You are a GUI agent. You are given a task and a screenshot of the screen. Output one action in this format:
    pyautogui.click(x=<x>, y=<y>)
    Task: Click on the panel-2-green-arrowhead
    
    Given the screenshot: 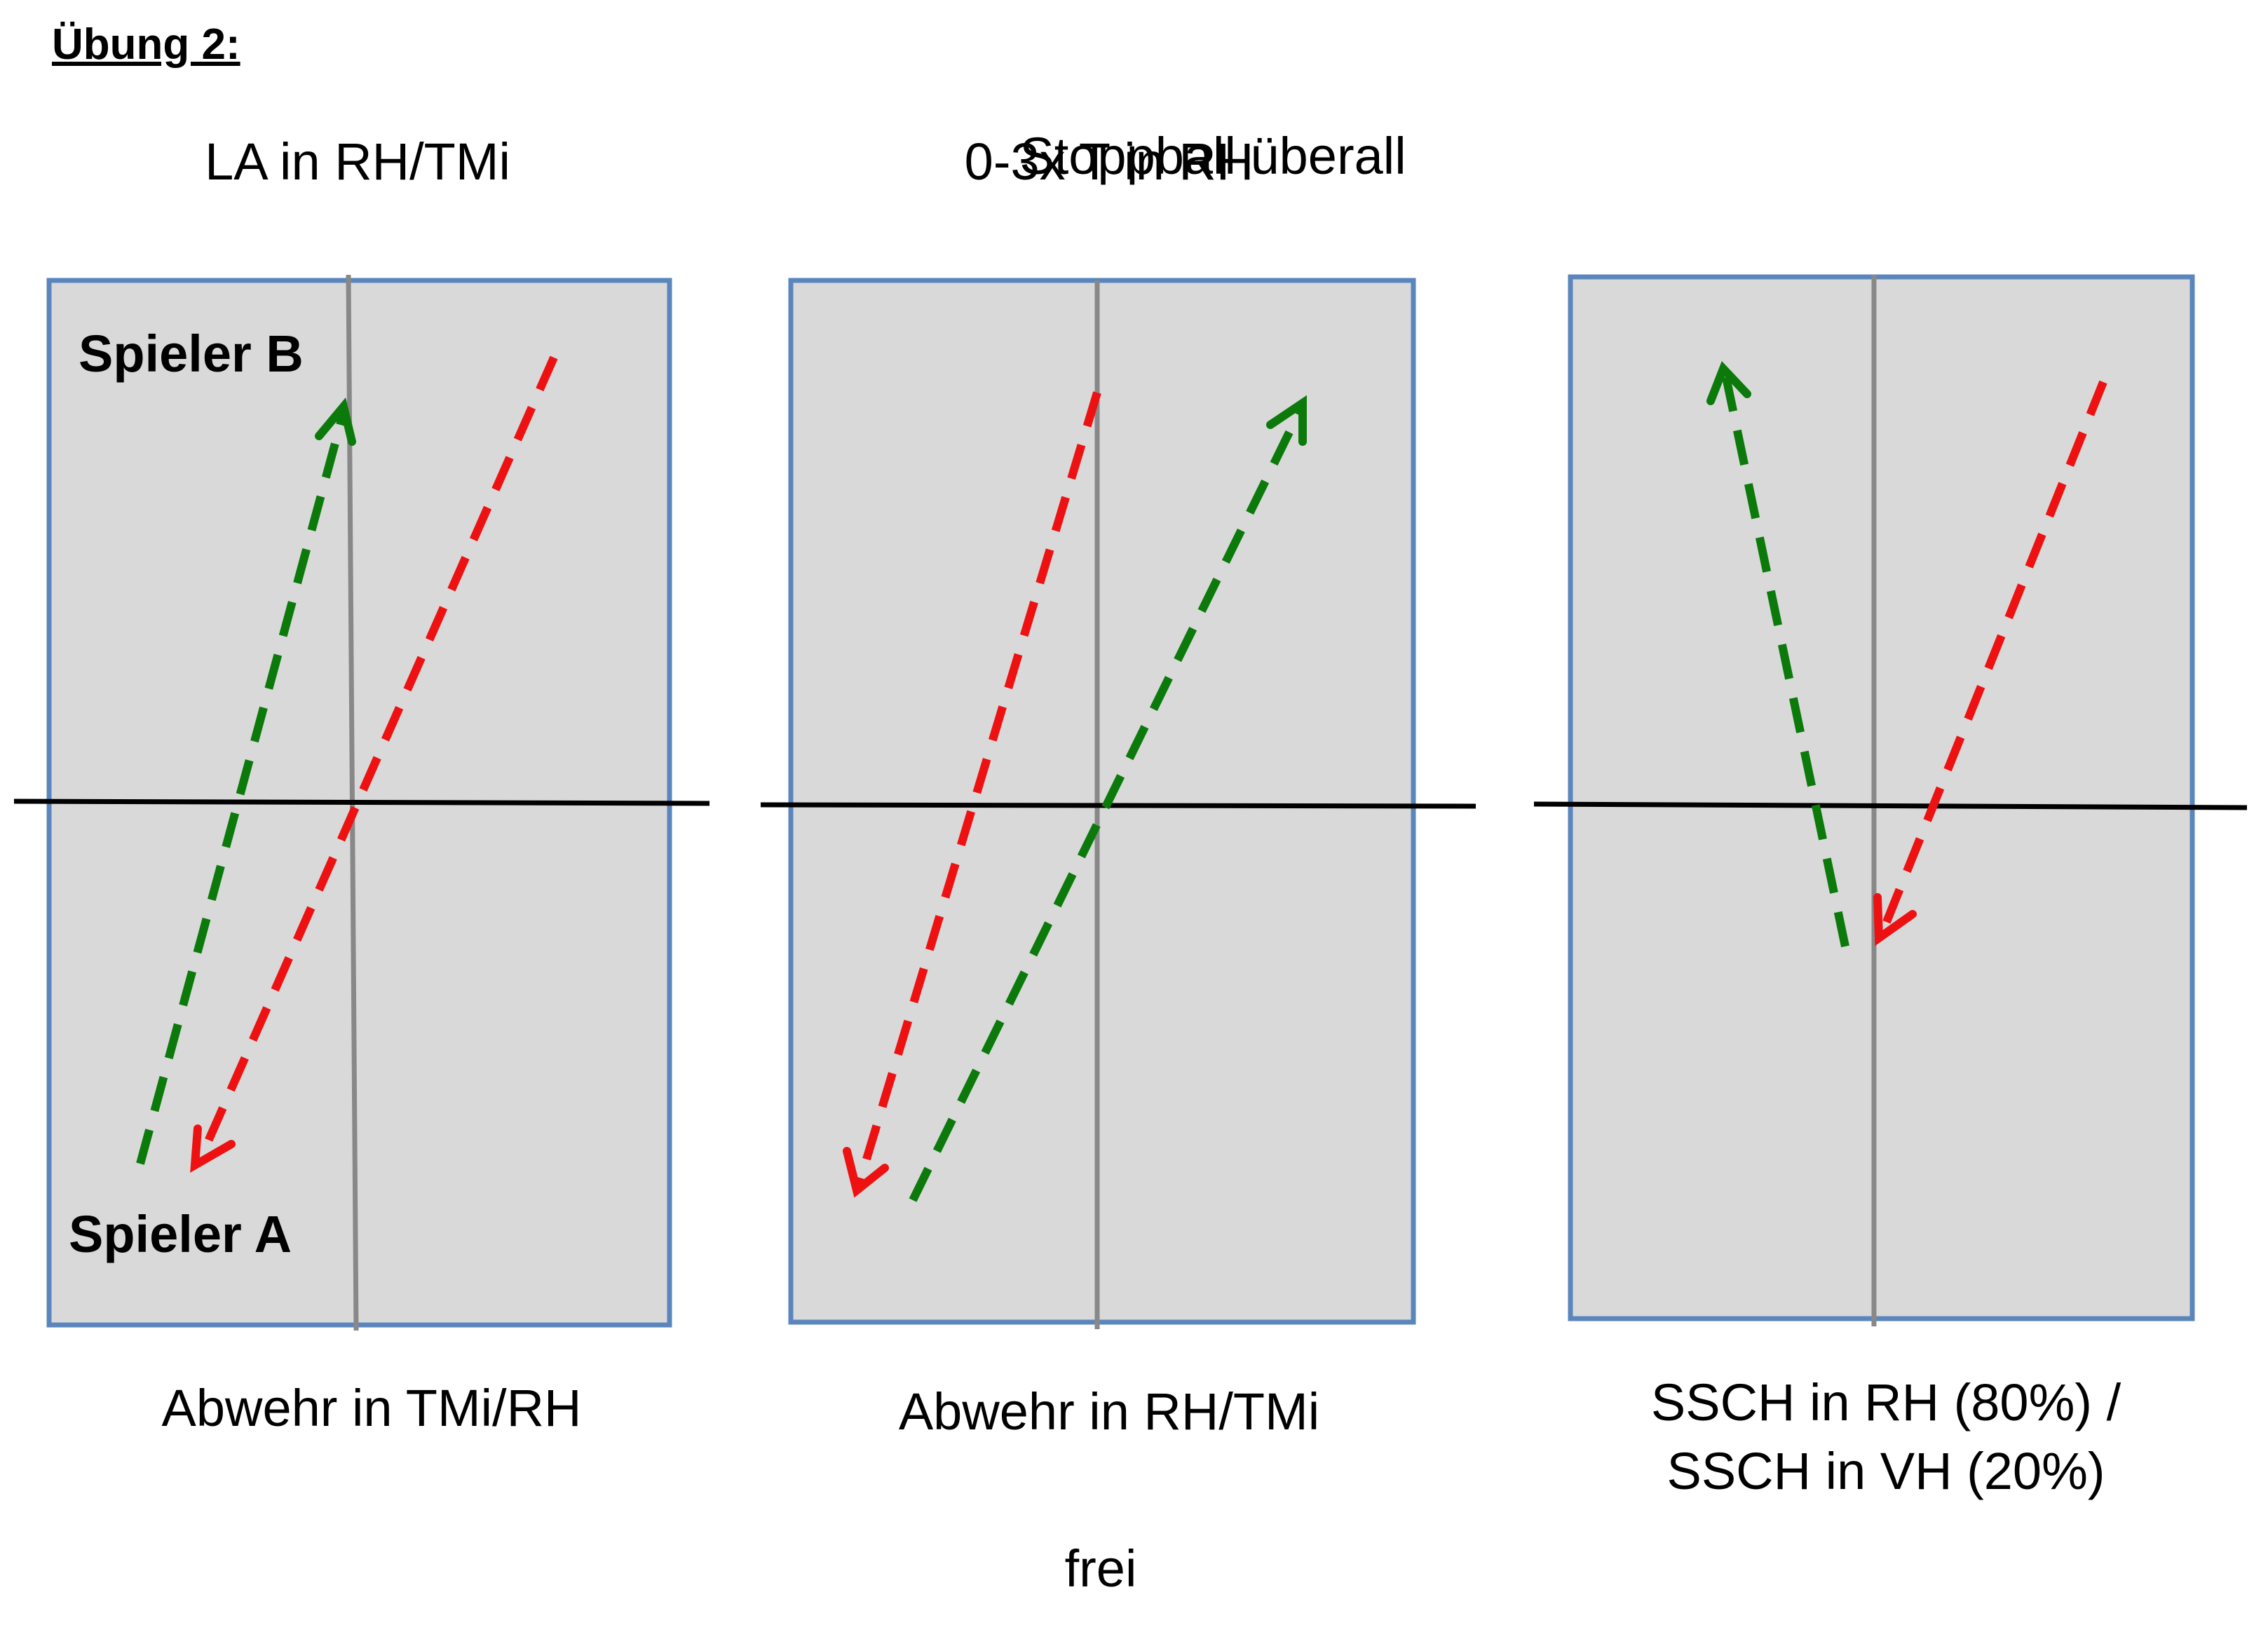 What is the action you would take?
    pyautogui.click(x=1286, y=420)
    